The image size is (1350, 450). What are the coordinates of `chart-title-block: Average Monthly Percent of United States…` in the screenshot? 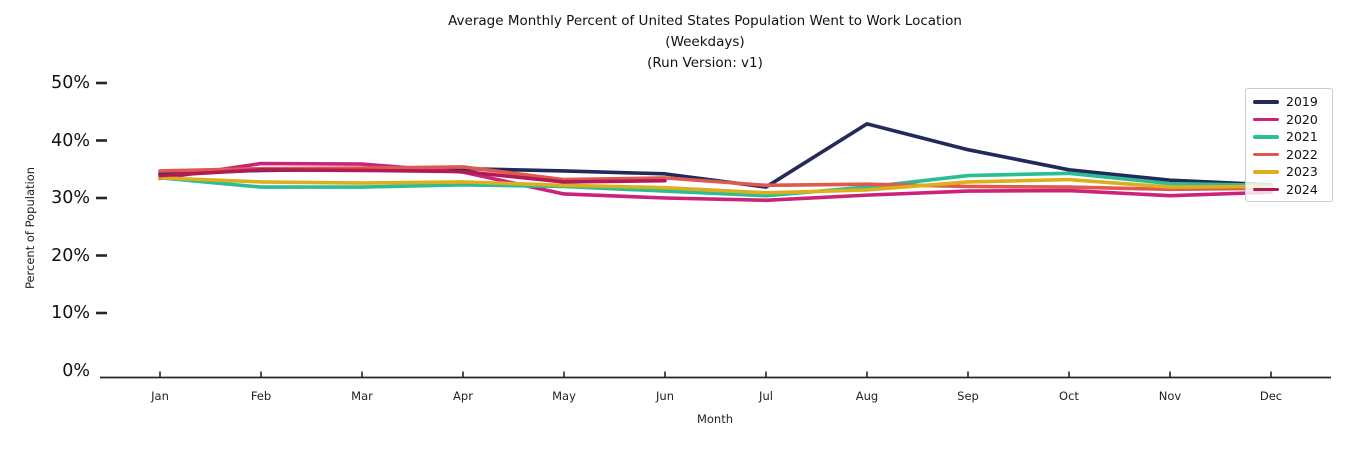 It's located at (695, 42).